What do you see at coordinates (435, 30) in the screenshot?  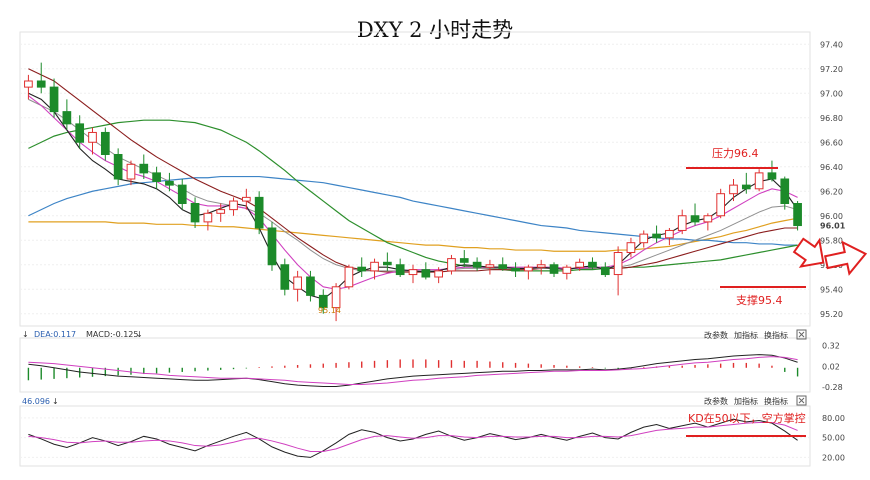 I see `chart-title: DXY 2 小时走势` at bounding box center [435, 30].